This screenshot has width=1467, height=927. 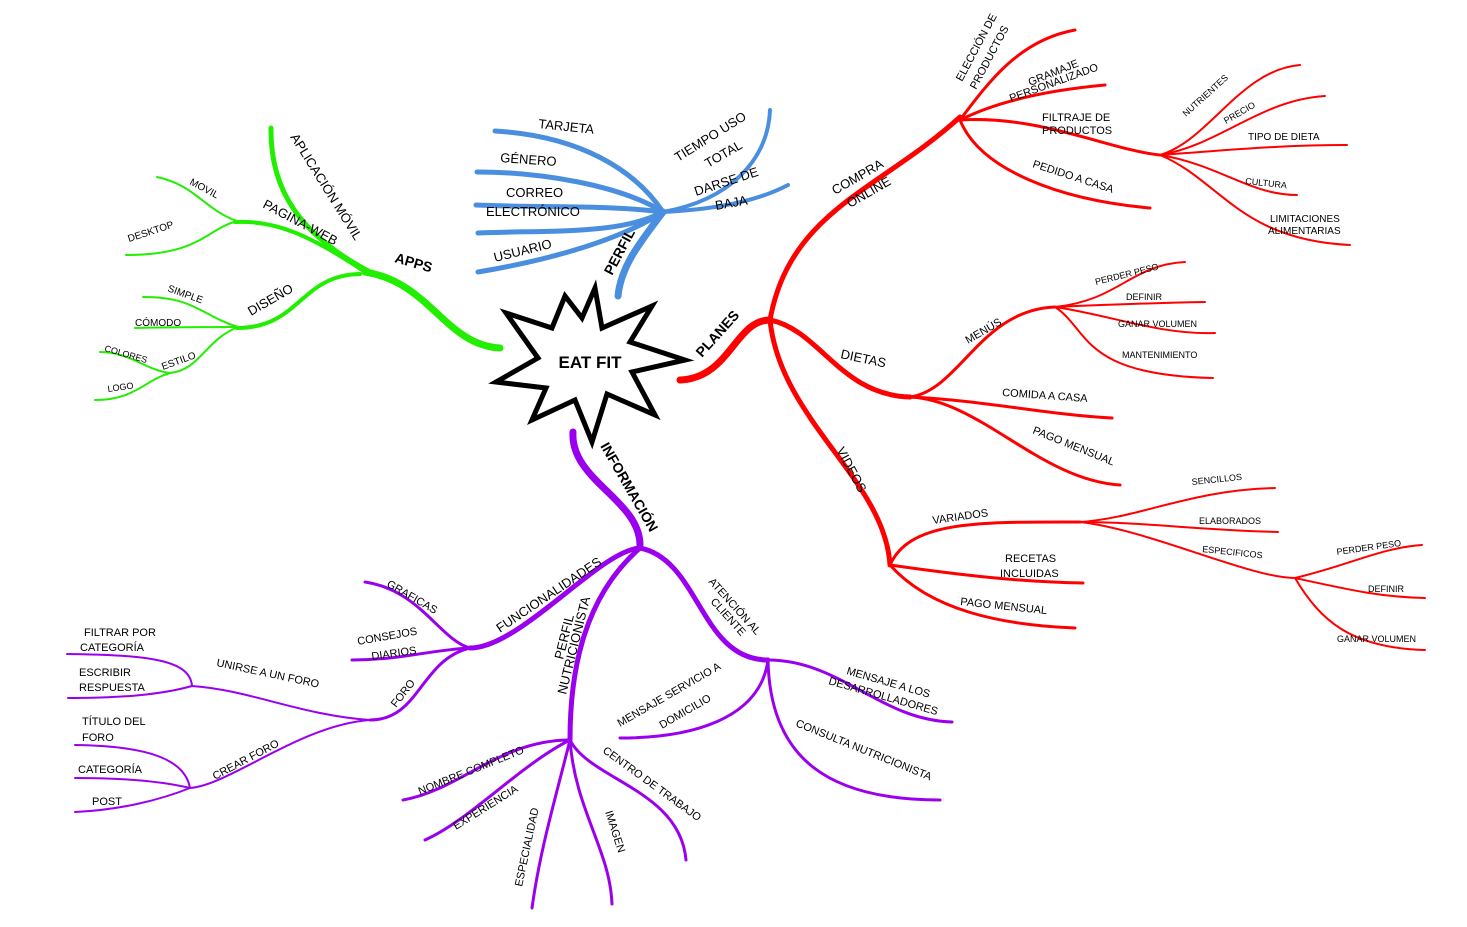 I want to click on tipo-dieta-label: TIPO DE DIETA, so click(x=1284, y=137).